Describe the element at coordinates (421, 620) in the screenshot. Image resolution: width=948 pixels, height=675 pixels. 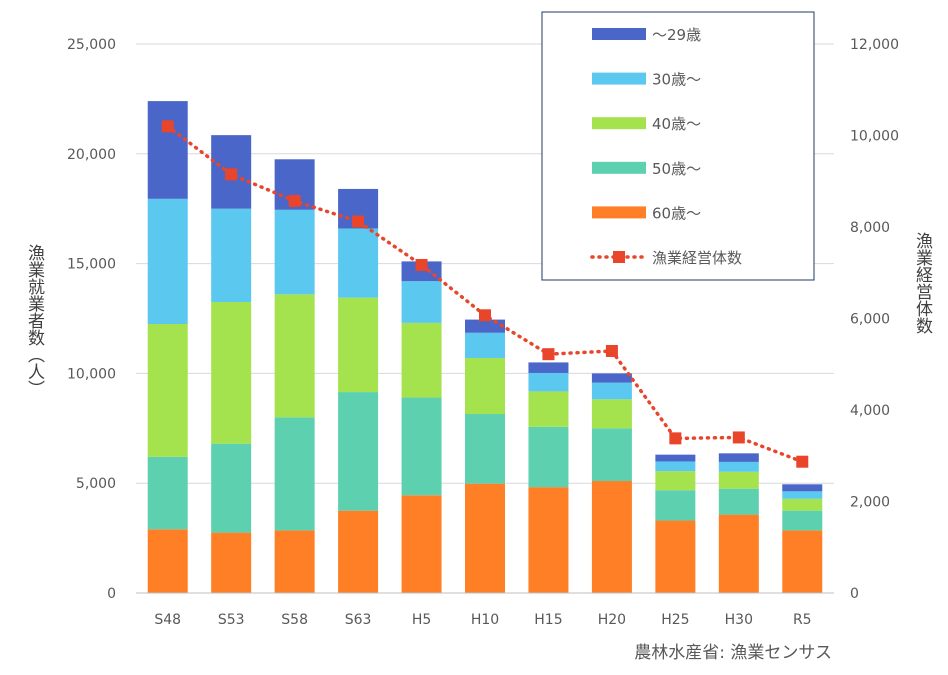
I see `x-tick-label: H5` at that location.